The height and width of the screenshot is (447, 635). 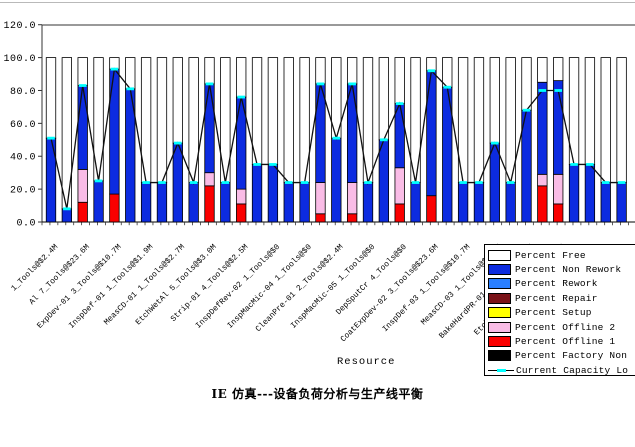 I want to click on legend-label: Percent Offline 1, so click(x=565, y=342).